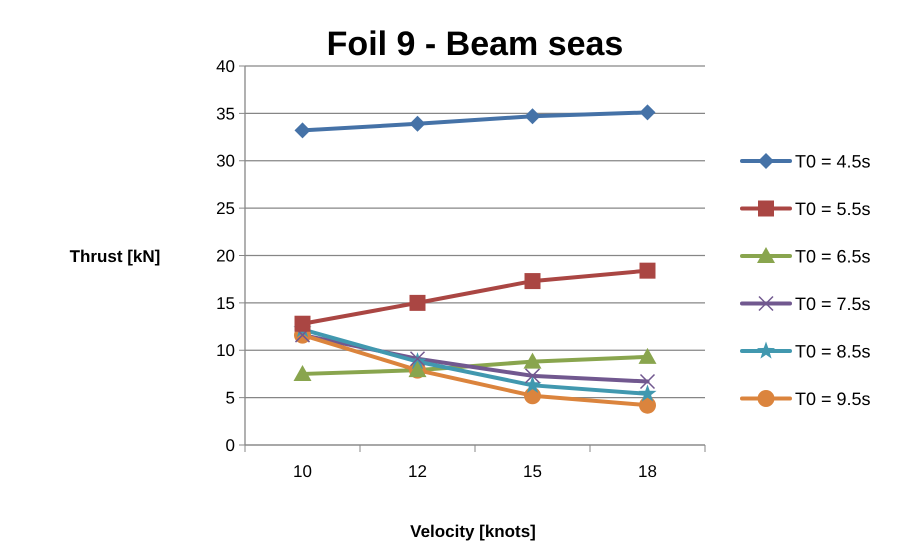  I want to click on y-tick-label: 35, so click(225, 114).